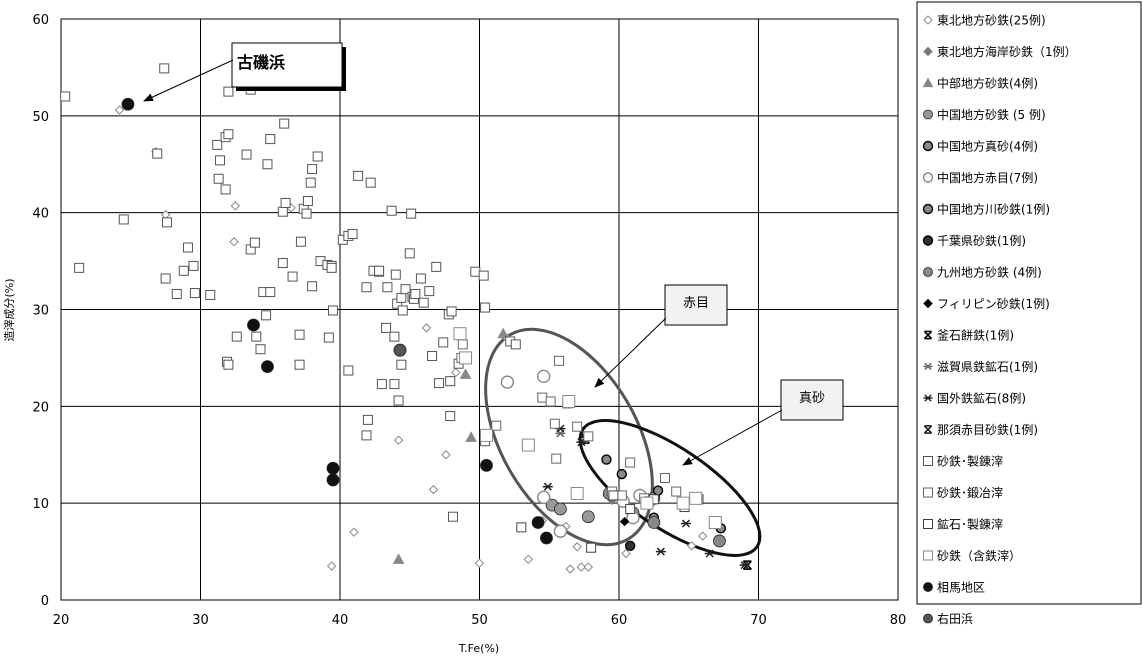 Image resolution: width=1143 pixels, height=656 pixels. Describe the element at coordinates (993, 209) in the screenshot. I see `legend-label: 中国地方川砂鉄(1例)` at that location.